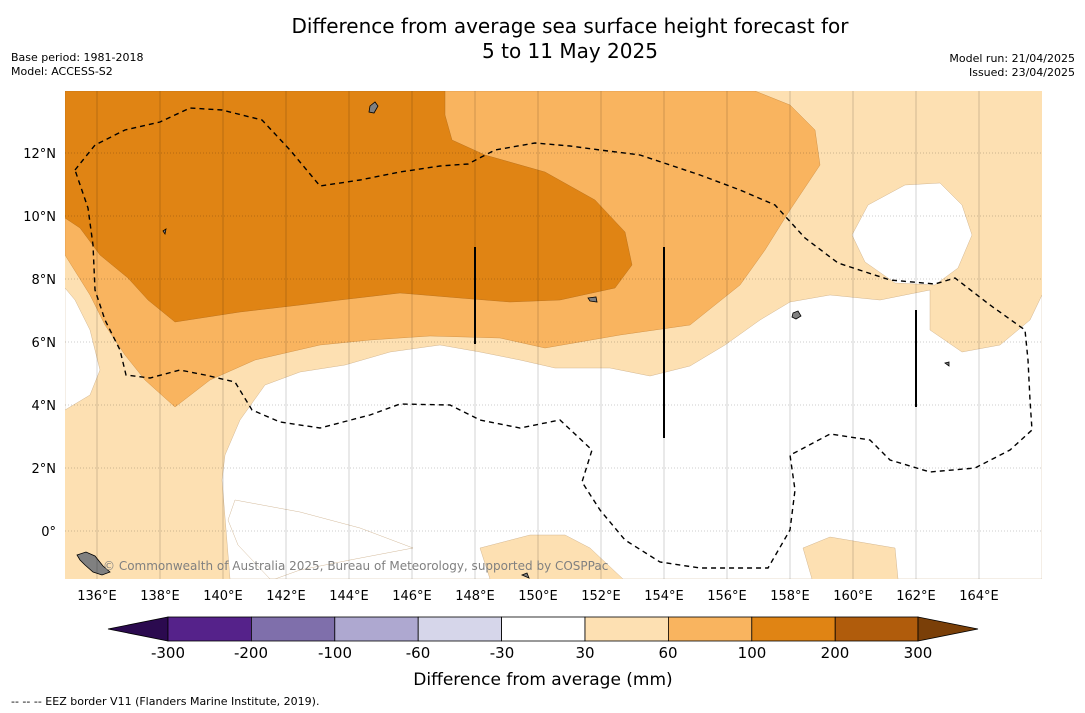  I want to click on lon-label: 156°E, so click(727, 596).